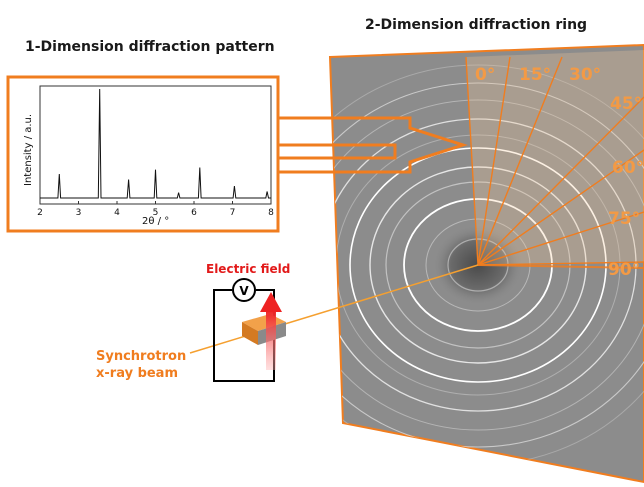 Image resolution: width=644 pixels, height=487 pixels. What do you see at coordinates (485, 75) in the screenshot?
I see `angle-label-0: 0°` at bounding box center [485, 75].